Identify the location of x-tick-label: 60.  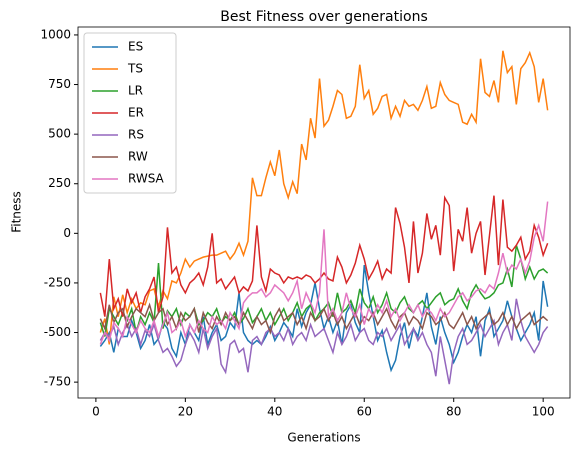
(364, 412).